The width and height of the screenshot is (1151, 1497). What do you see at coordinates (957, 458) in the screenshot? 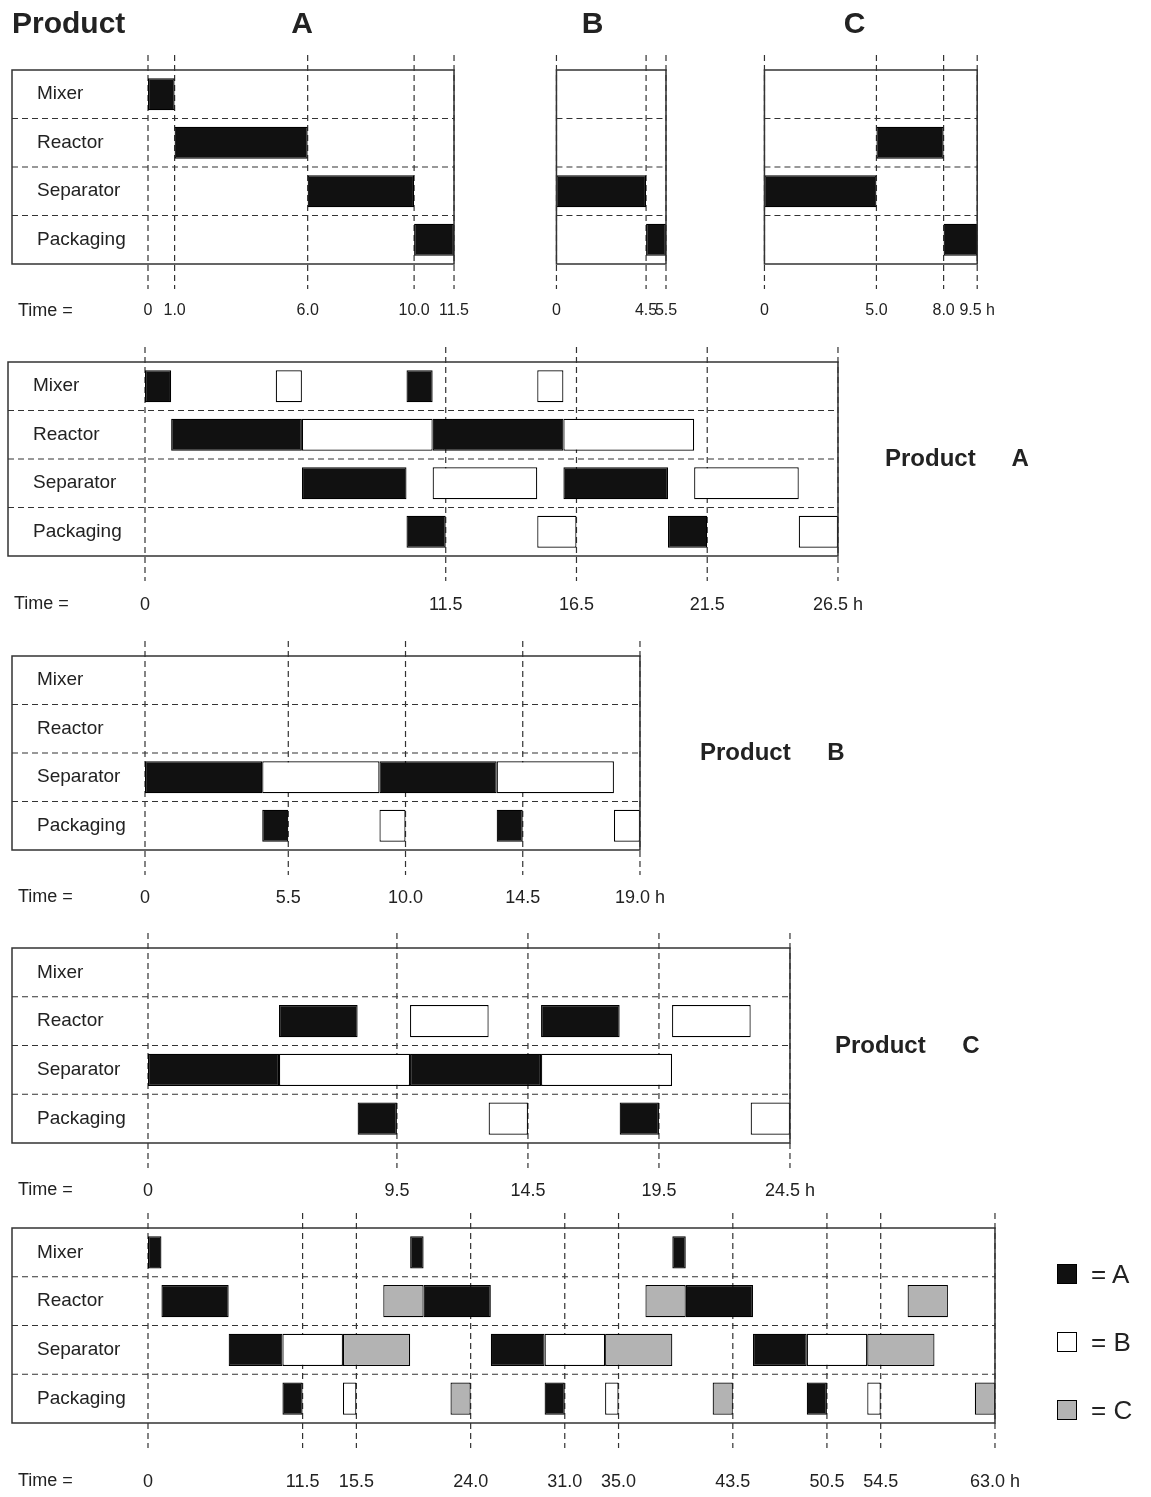
I see `text: Product A` at bounding box center [957, 458].